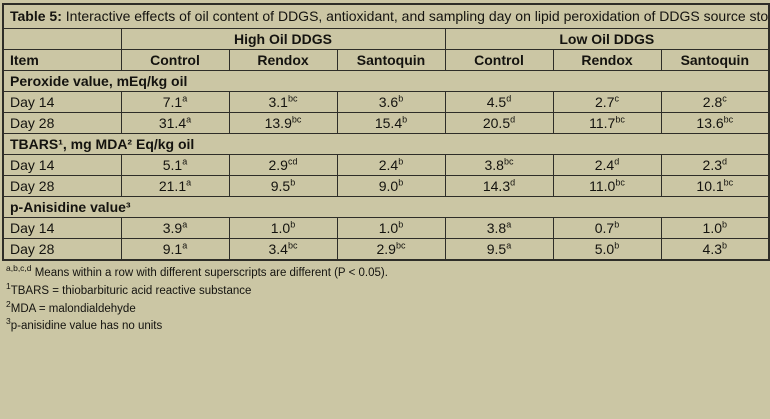 Image resolution: width=770 pixels, height=419 pixels. What do you see at coordinates (36, 16) in the screenshot?
I see `table-number-label: Table 5:` at bounding box center [36, 16].